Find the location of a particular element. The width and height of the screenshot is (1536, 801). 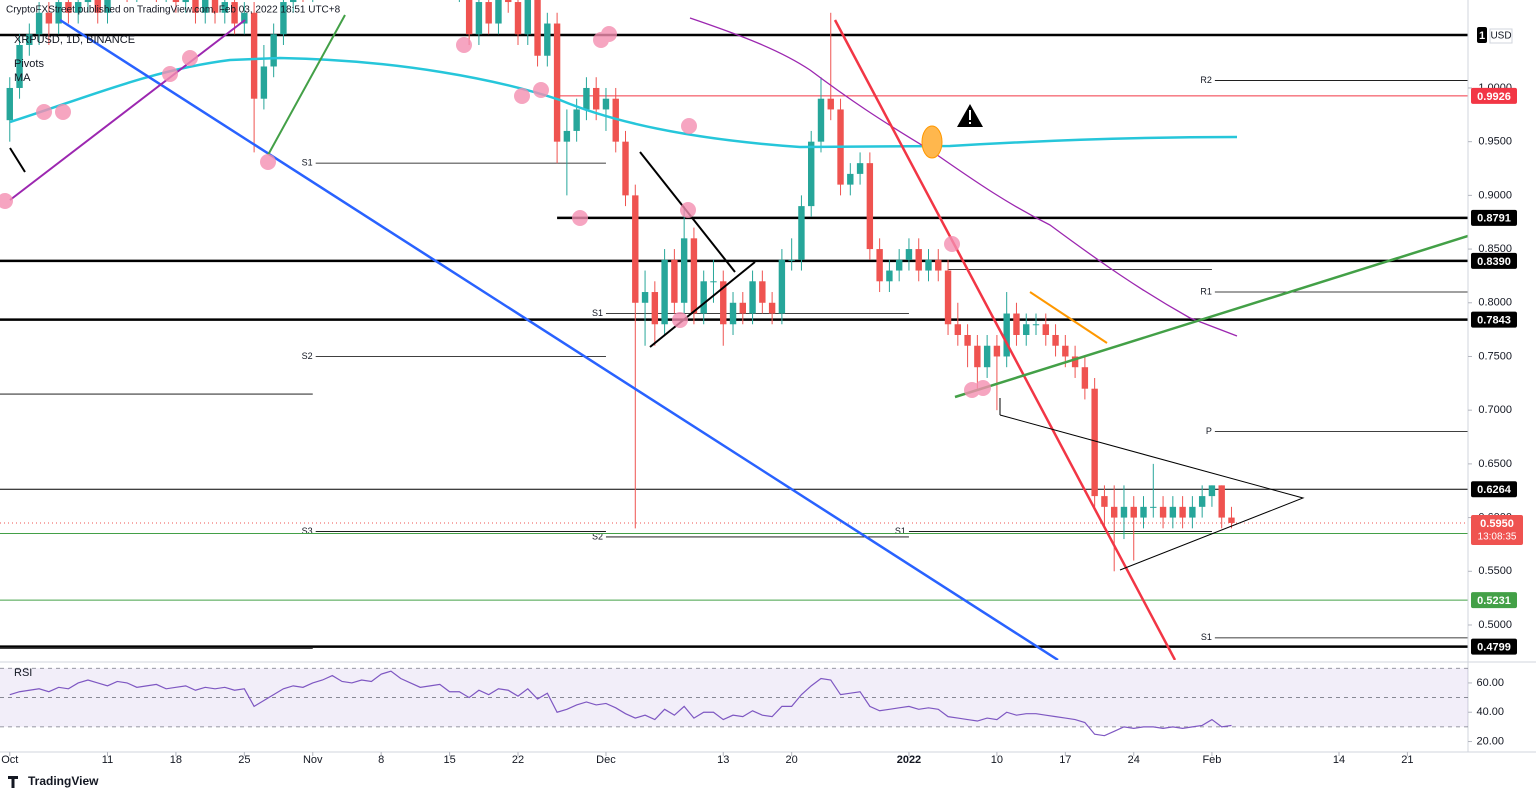

x-tick-label: 17 is located at coordinates (1065, 760).